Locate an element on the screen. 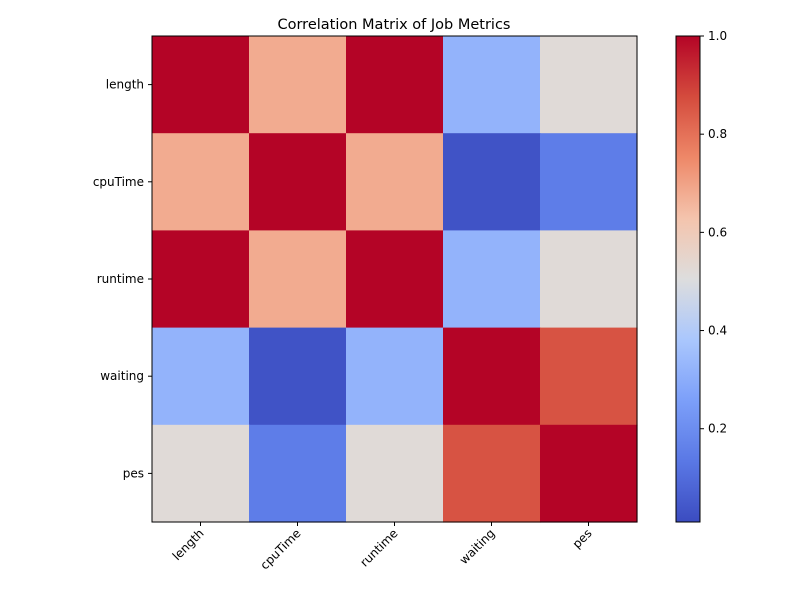  y-tick-label: length is located at coordinates (125, 85).